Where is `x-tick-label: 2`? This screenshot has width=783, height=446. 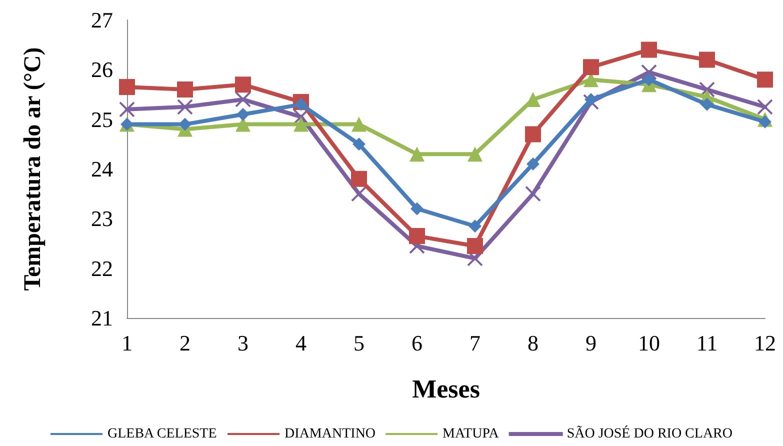 x-tick-label: 2 is located at coordinates (185, 343).